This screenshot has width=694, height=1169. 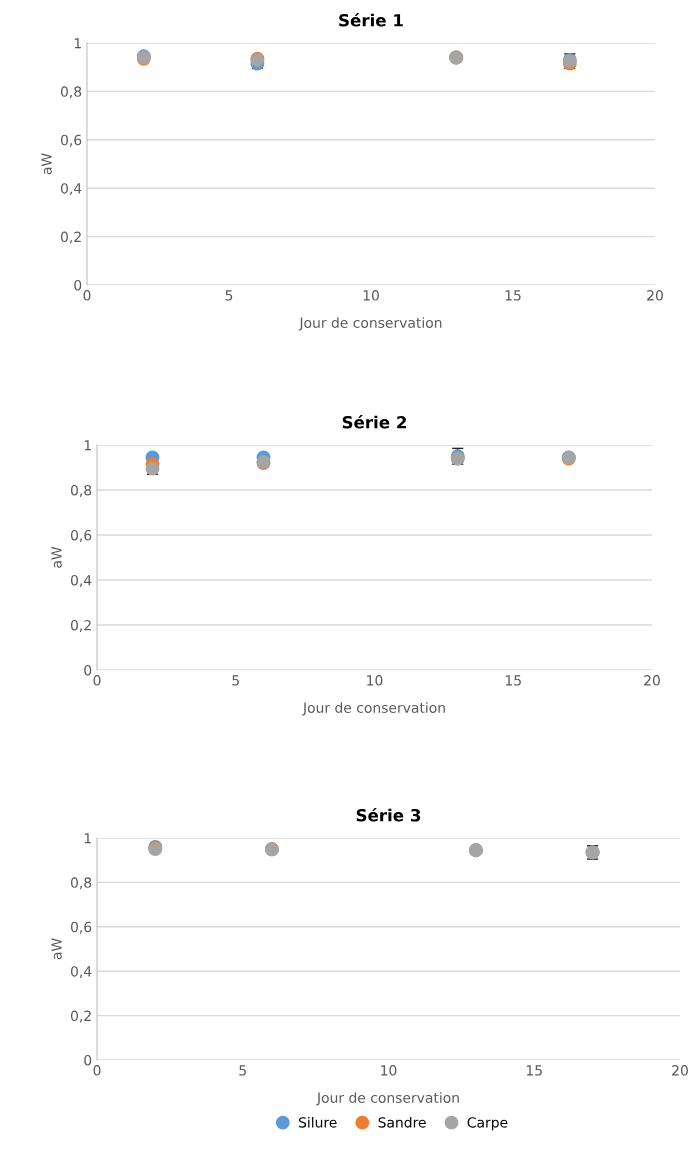 I want to click on chart-title: Série 3, so click(x=388, y=815).